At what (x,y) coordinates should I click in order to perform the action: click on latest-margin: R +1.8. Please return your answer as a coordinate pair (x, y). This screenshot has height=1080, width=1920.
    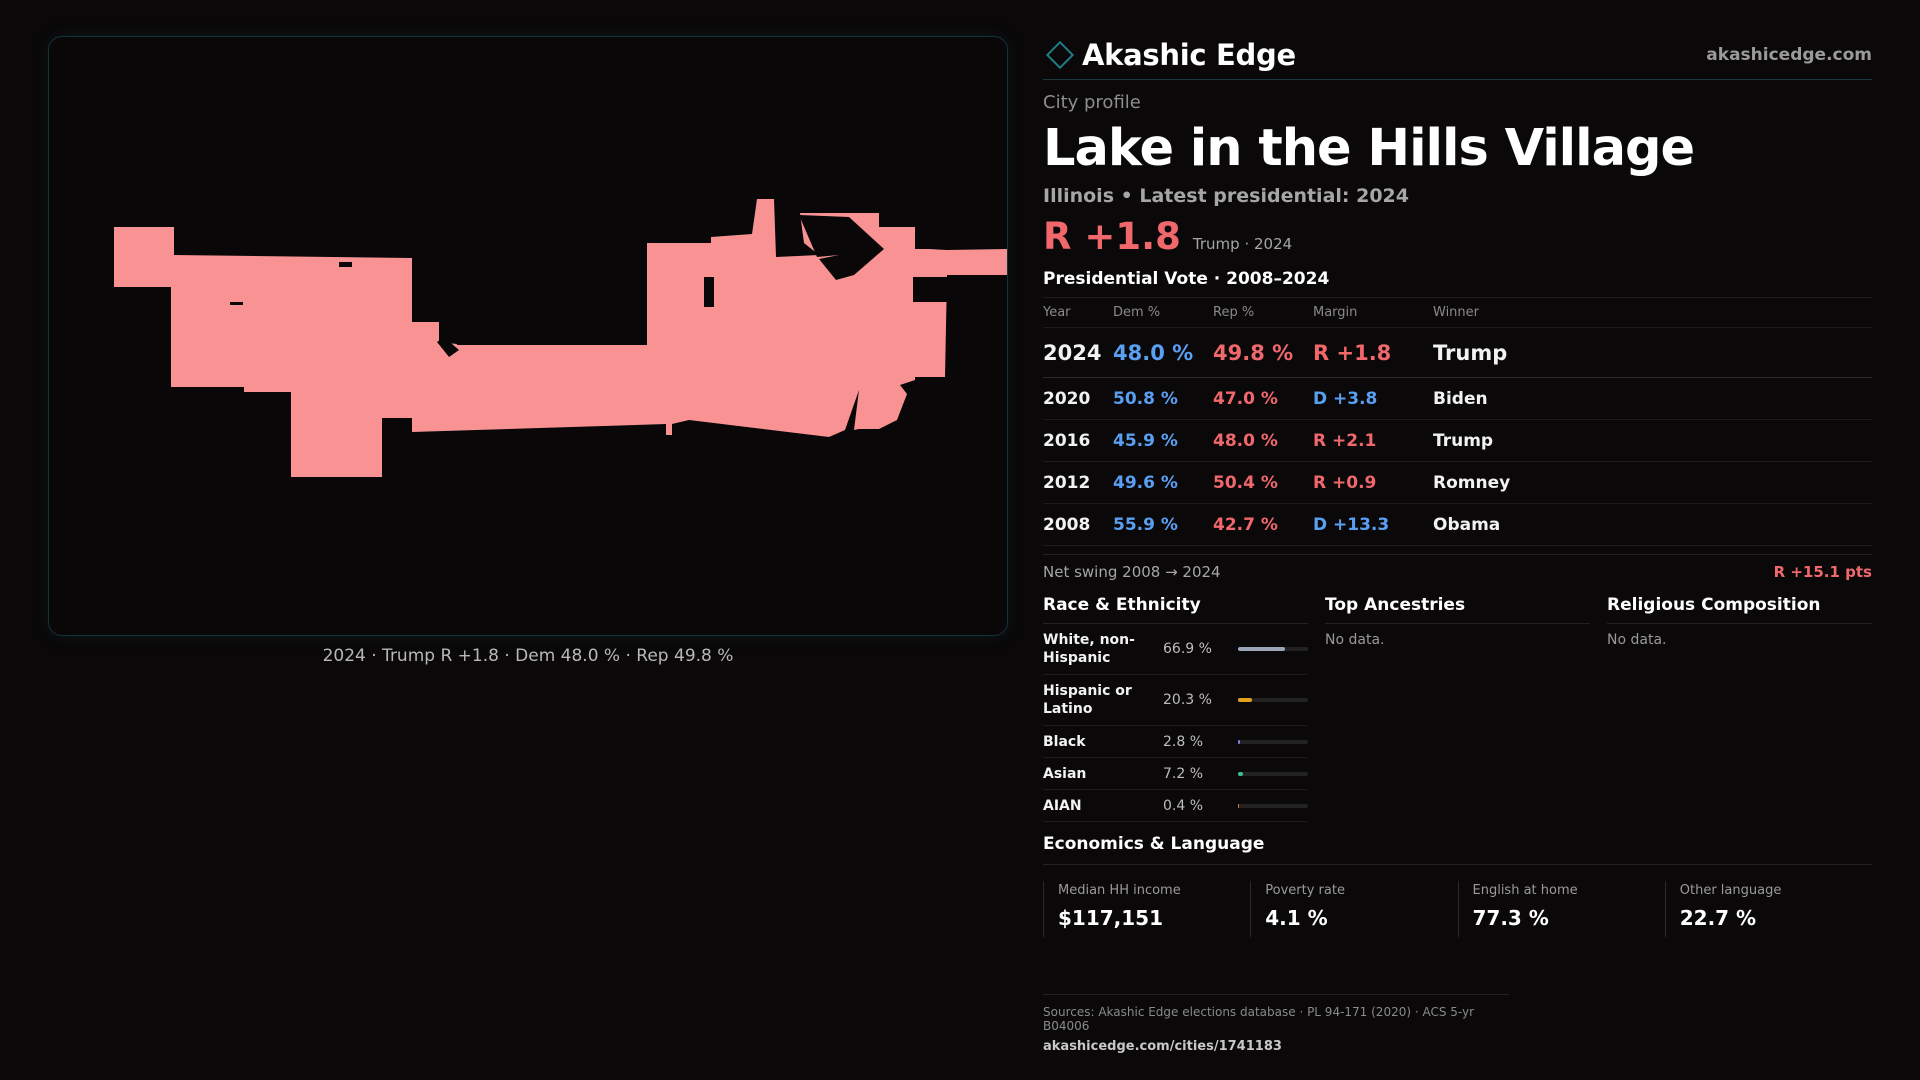
    Looking at the image, I should click on (1112, 236).